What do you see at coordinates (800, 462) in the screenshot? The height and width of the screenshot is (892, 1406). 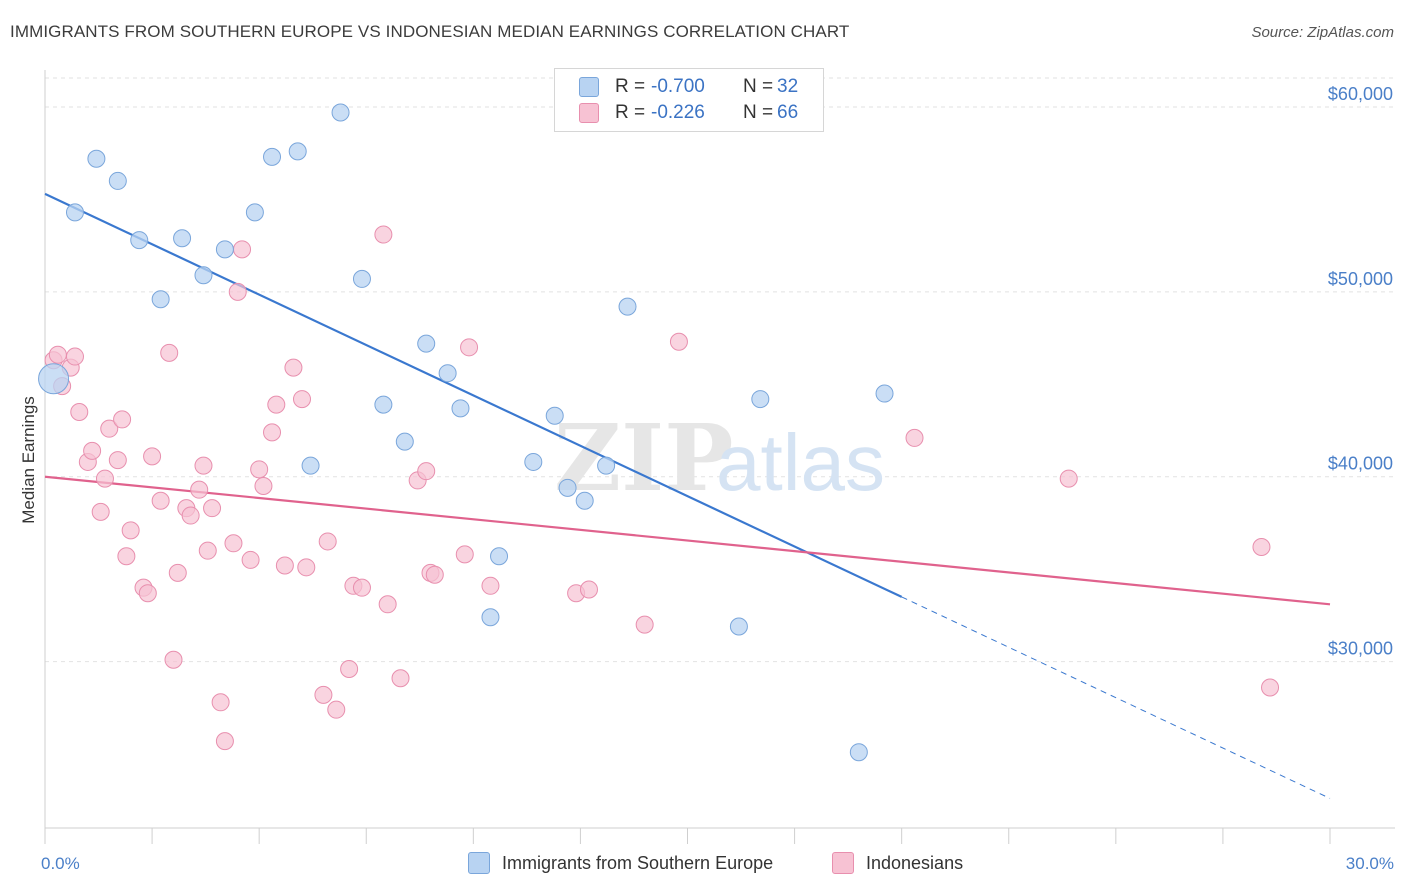 I see `watermark-atlas: atlas` at bounding box center [800, 462].